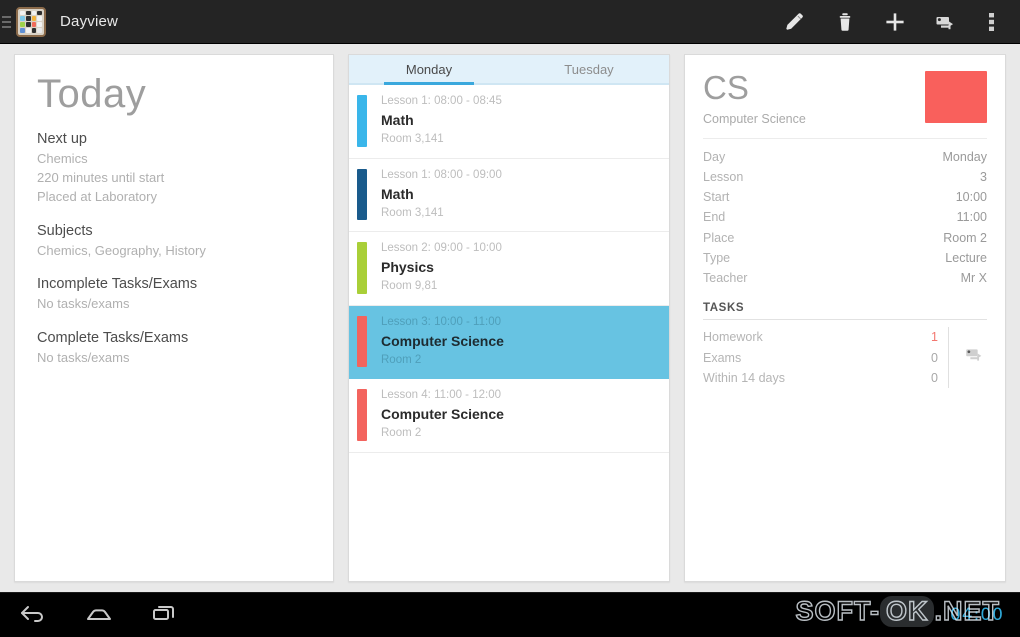 Image resolution: width=1020 pixels, height=637 pixels. Describe the element at coordinates (439, 121) in the screenshot. I see `lesson-text: Lesson 1: 08:00 - 08:45 Math Room 3,141` at that location.